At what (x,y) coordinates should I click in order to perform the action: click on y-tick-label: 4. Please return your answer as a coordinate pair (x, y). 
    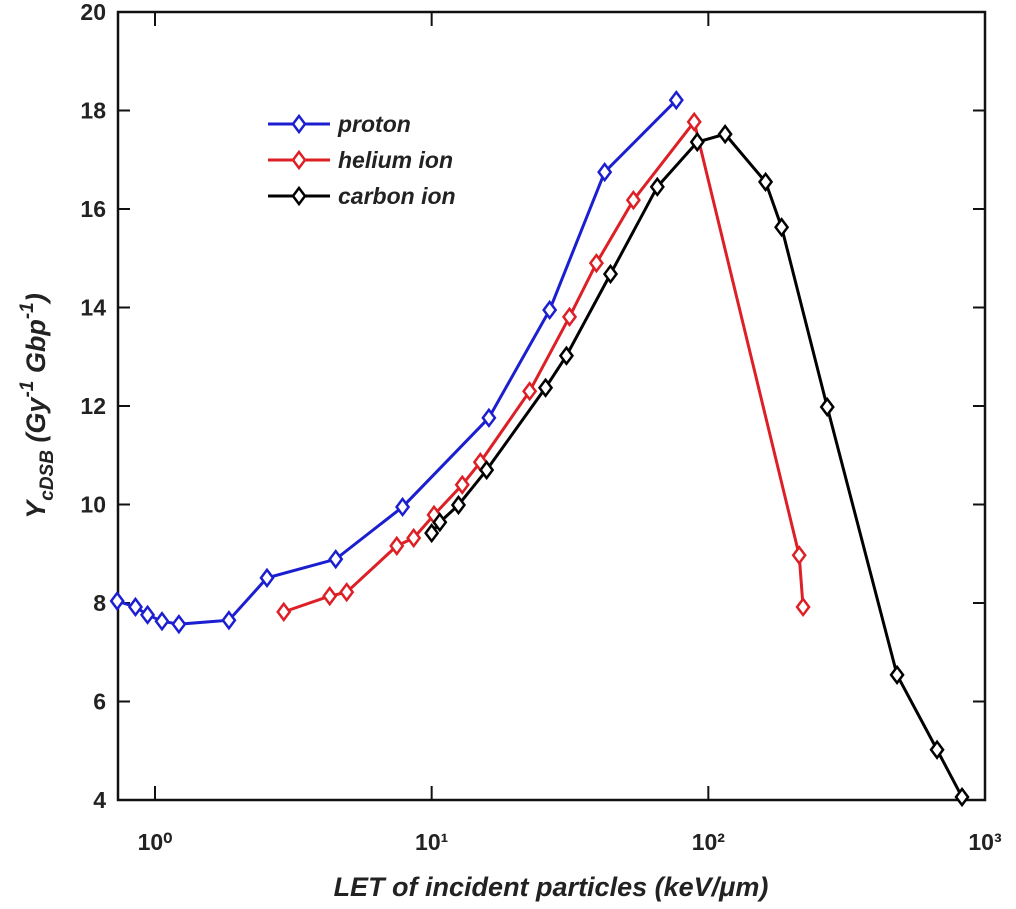
    Looking at the image, I should click on (99, 800).